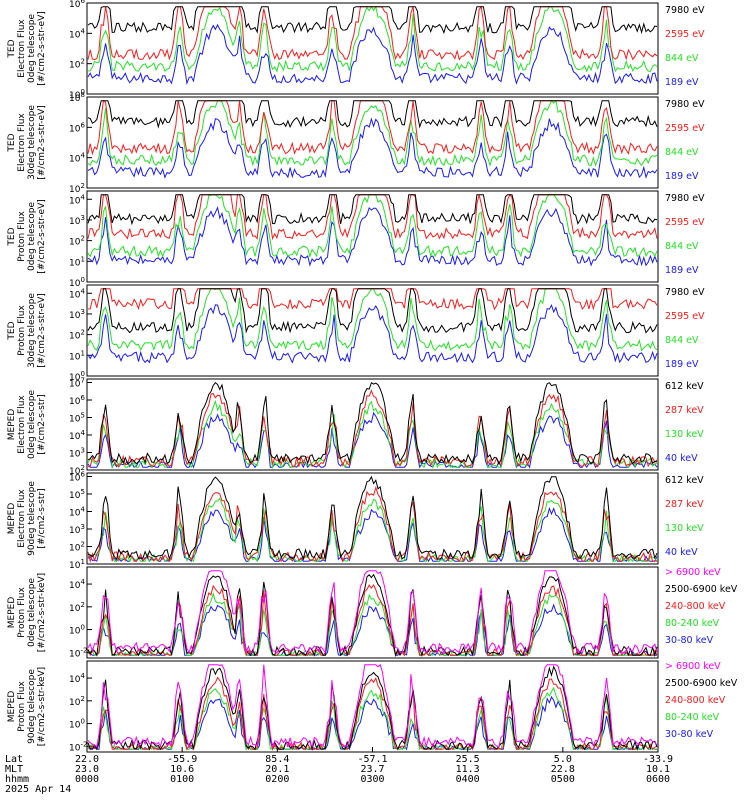 The width and height of the screenshot is (750, 800). Describe the element at coordinates (277, 759) in the screenshot. I see `x-tick-label-lat: 85.4` at that location.